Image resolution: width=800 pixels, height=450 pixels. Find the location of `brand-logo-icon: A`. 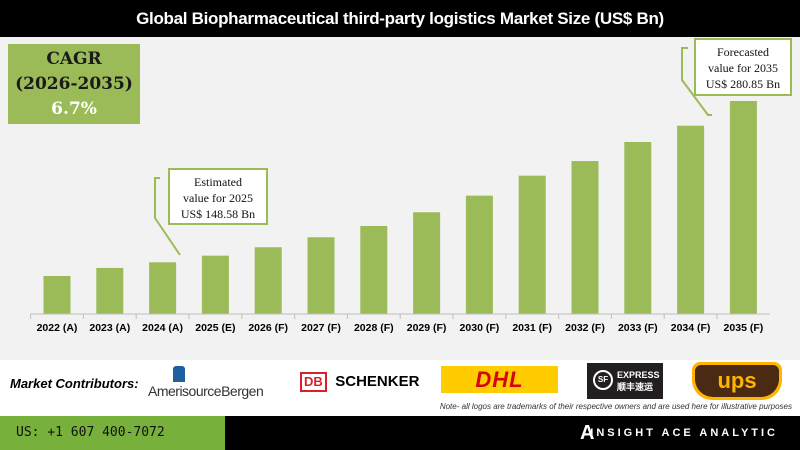

brand-logo-icon: A is located at coordinates (587, 433).